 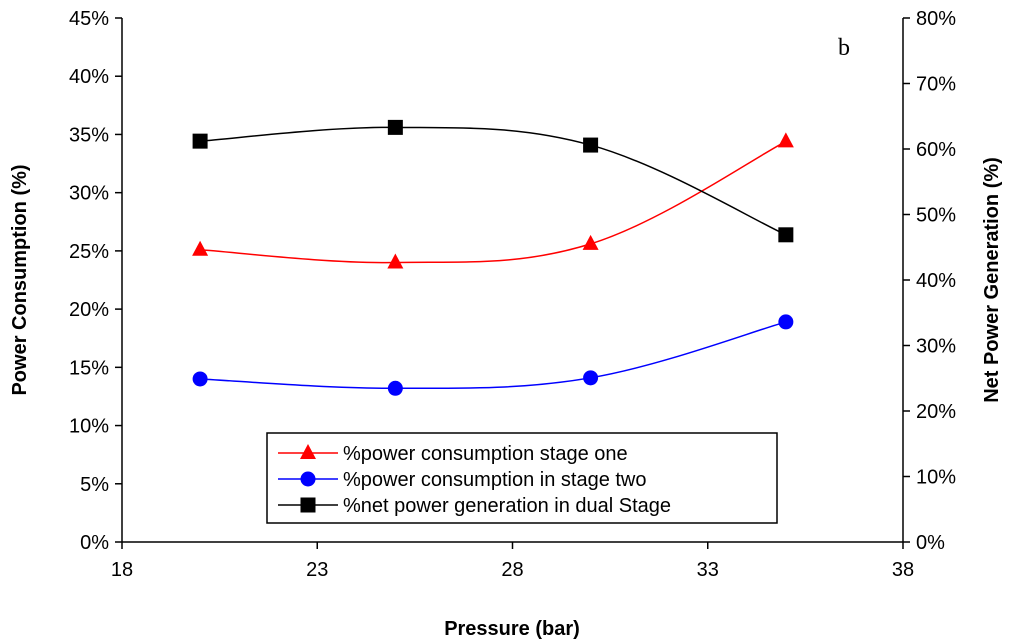 What do you see at coordinates (20, 279) in the screenshot?
I see `left-y-axis-title: Power Consumption (%)` at bounding box center [20, 279].